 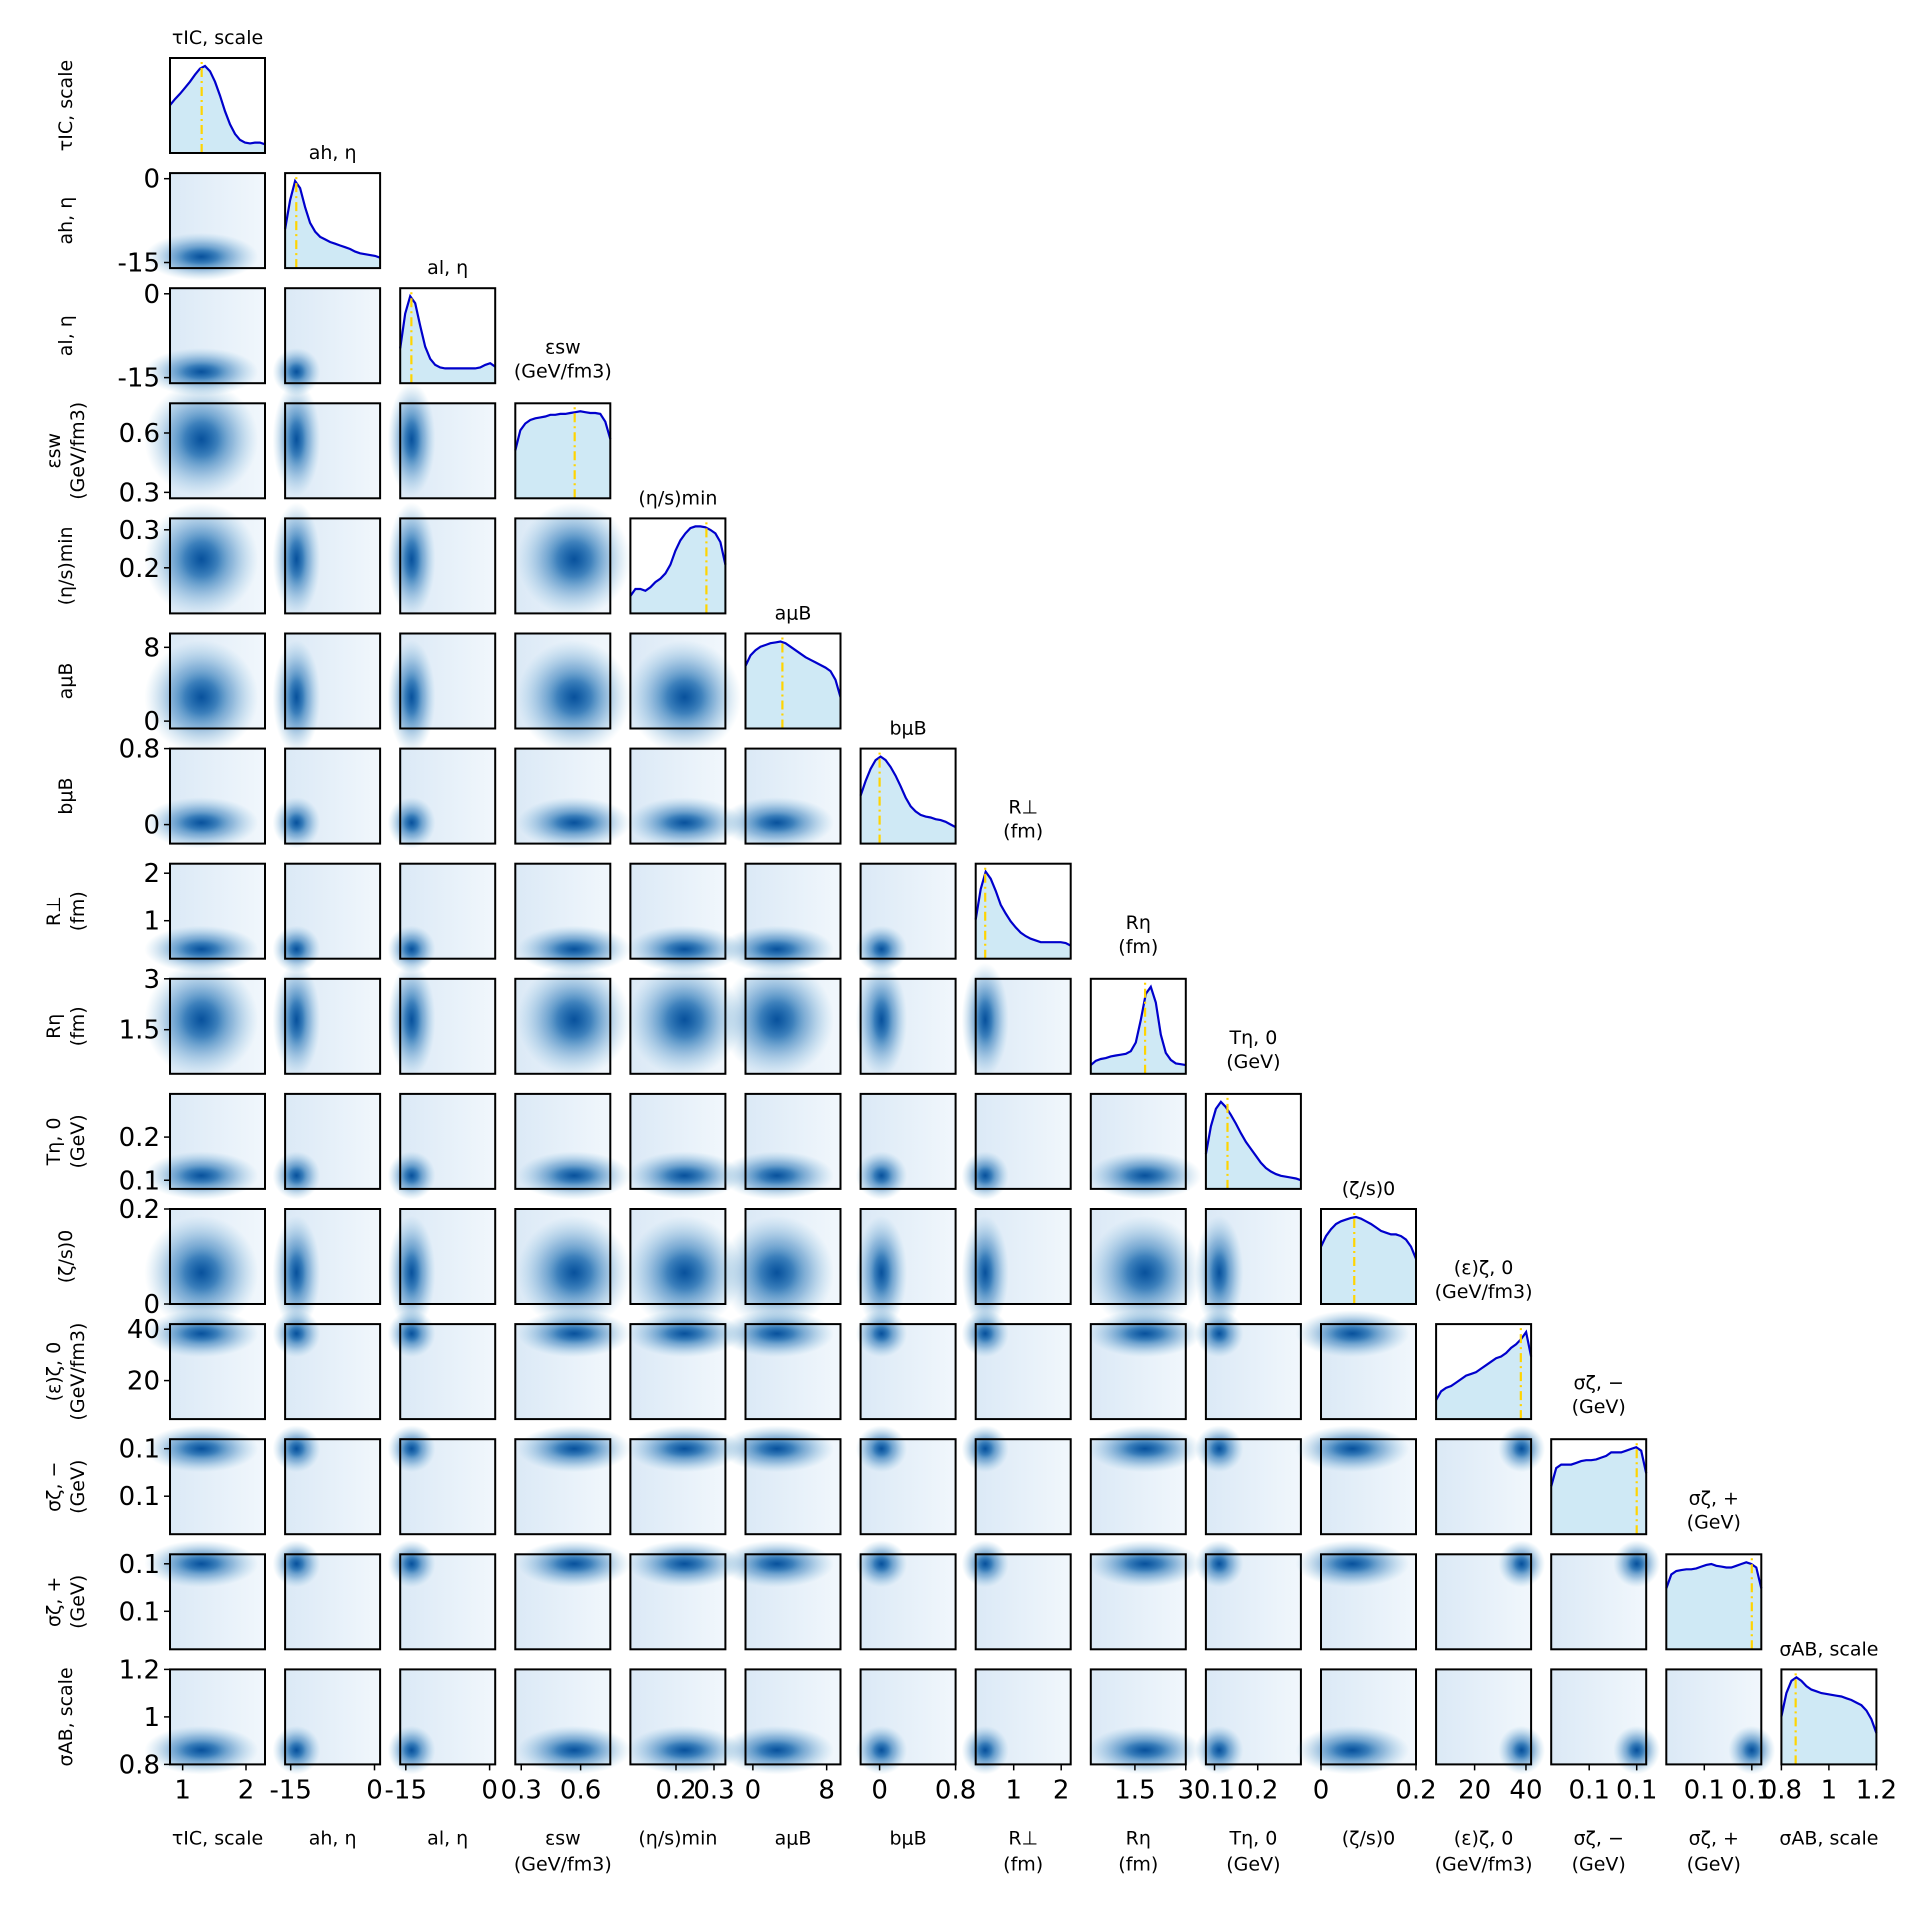 What do you see at coordinates (139, 1450) in the screenshot?
I see `ytick-label-sminus: 0.1` at bounding box center [139, 1450].